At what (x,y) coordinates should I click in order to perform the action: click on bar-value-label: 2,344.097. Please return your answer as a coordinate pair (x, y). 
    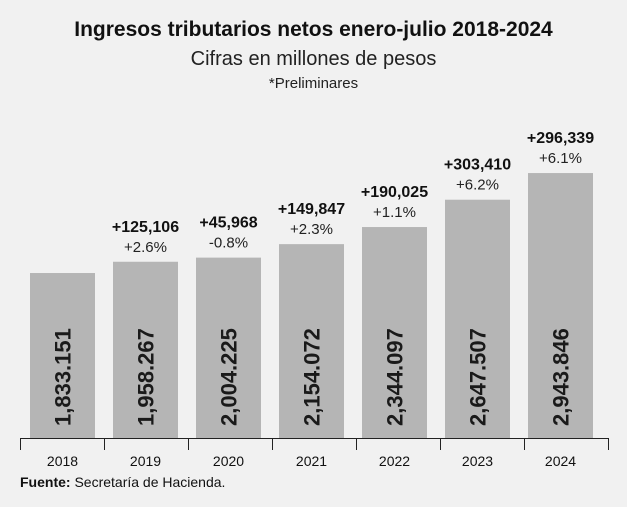
    Looking at the image, I should click on (395, 377).